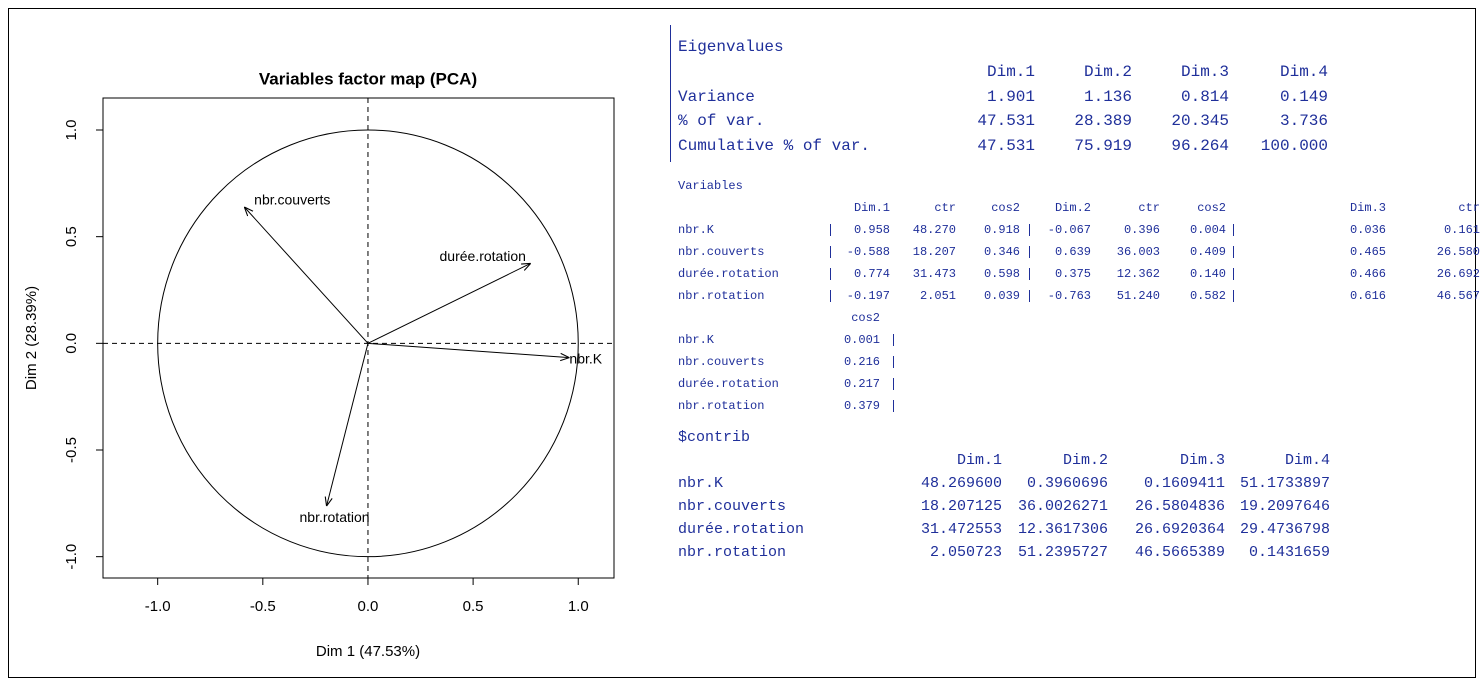 This screenshot has width=1483, height=678. Describe the element at coordinates (1138, 296) in the screenshot. I see `variables-cell: 51.240` at that location.